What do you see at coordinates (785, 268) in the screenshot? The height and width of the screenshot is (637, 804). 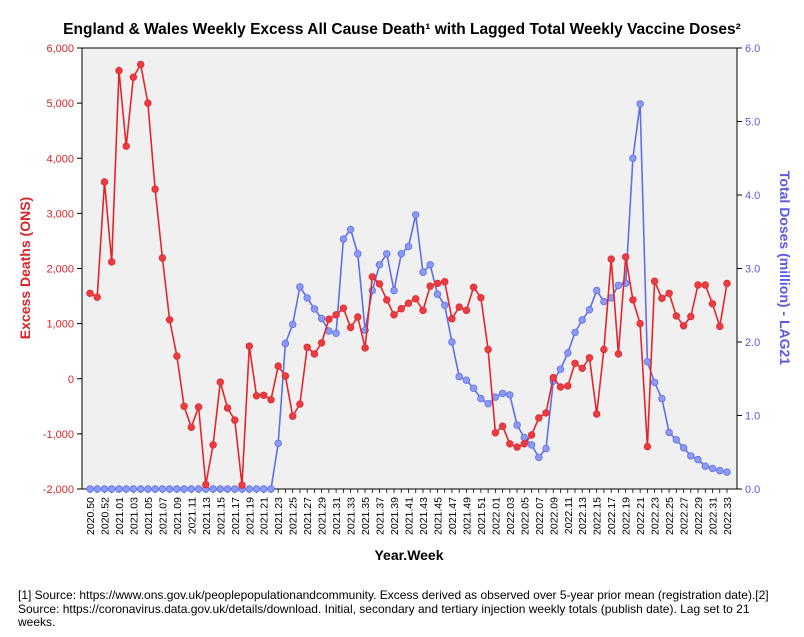 I see `right-axis-label: Total Doses (million) - LAG21` at bounding box center [785, 268].